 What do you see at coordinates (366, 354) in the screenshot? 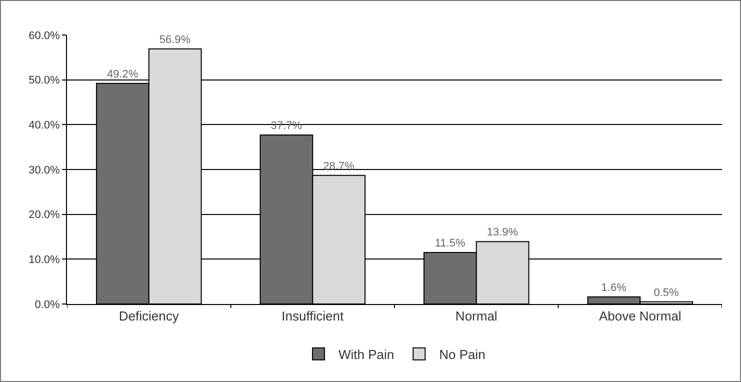
I see `legend-label: With Pain` at bounding box center [366, 354].